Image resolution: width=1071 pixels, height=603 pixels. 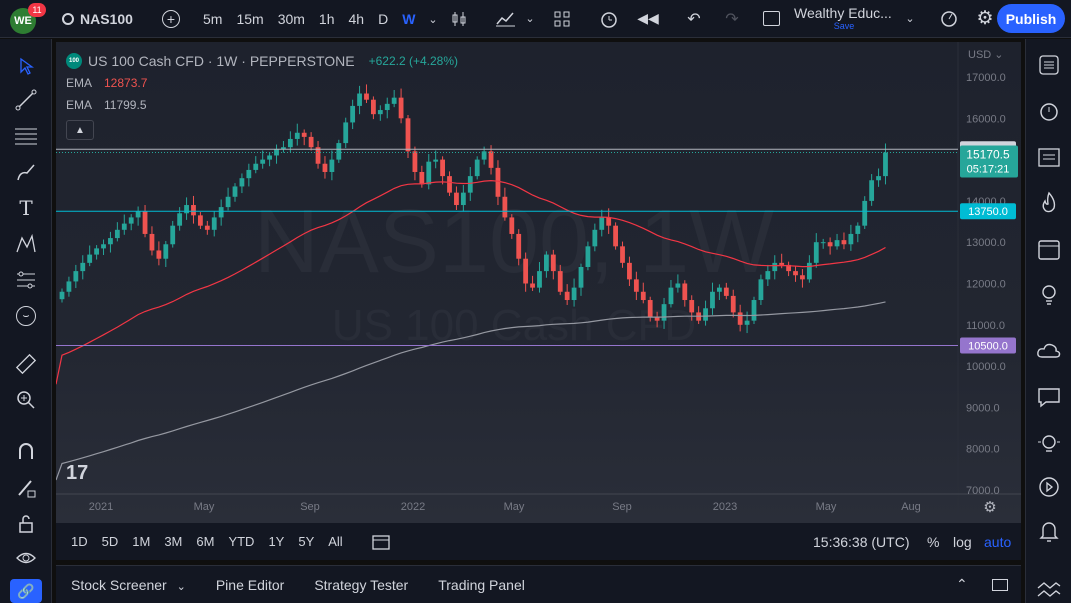 I want to click on user-avatar: WE 11, so click(x=28, y=18).